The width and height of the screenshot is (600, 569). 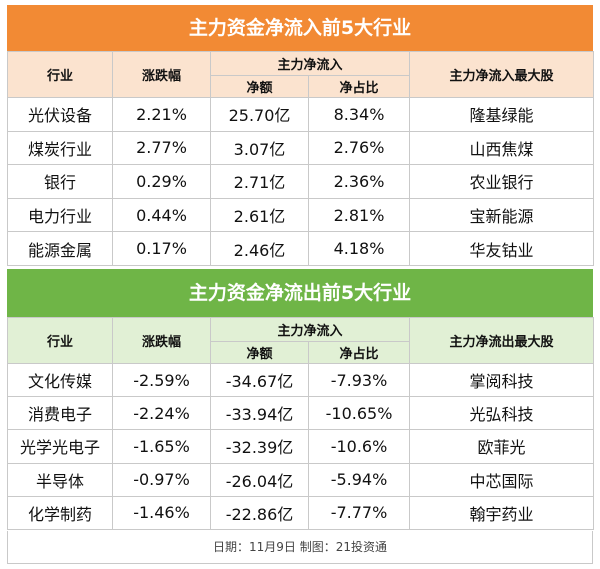 I want to click on amount-cell: 2.46亿, so click(x=259, y=248).